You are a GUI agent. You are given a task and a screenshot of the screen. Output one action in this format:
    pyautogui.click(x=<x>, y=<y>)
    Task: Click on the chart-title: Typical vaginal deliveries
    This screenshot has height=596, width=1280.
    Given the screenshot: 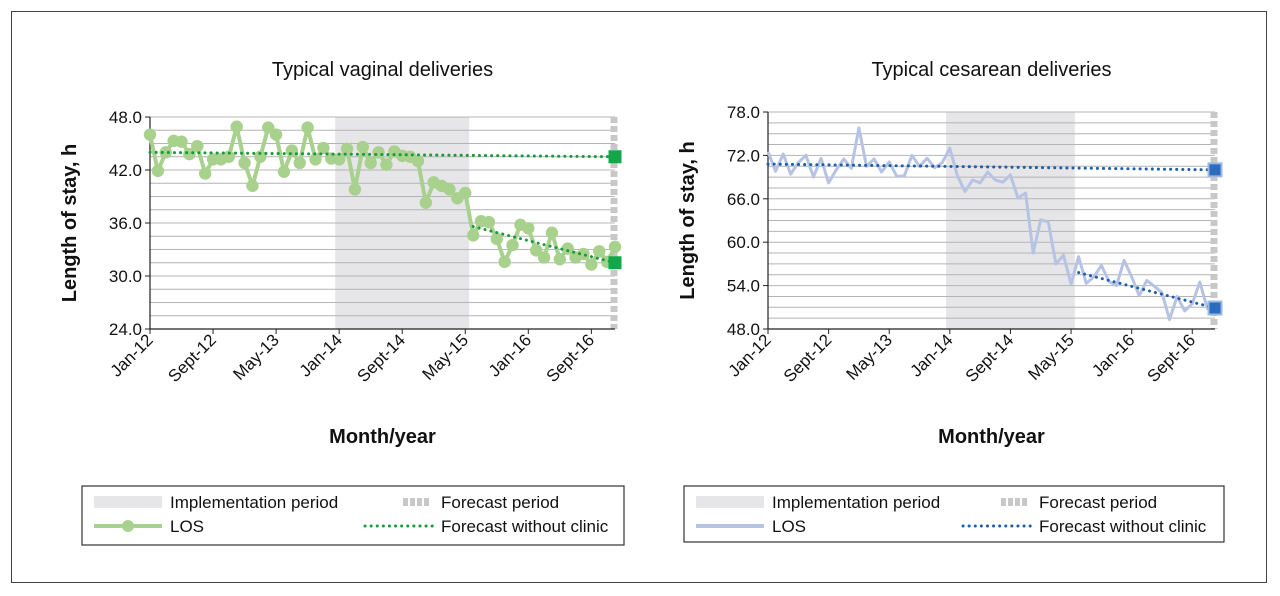 What is the action you would take?
    pyautogui.click(x=382, y=70)
    